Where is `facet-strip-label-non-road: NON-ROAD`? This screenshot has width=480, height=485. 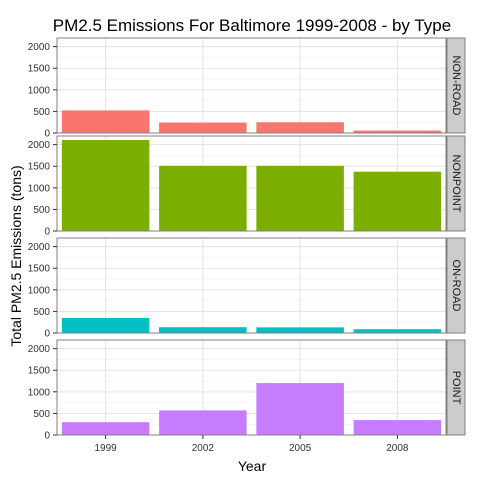
facet-strip-label-non-road: NON-ROAD is located at coordinates (456, 86).